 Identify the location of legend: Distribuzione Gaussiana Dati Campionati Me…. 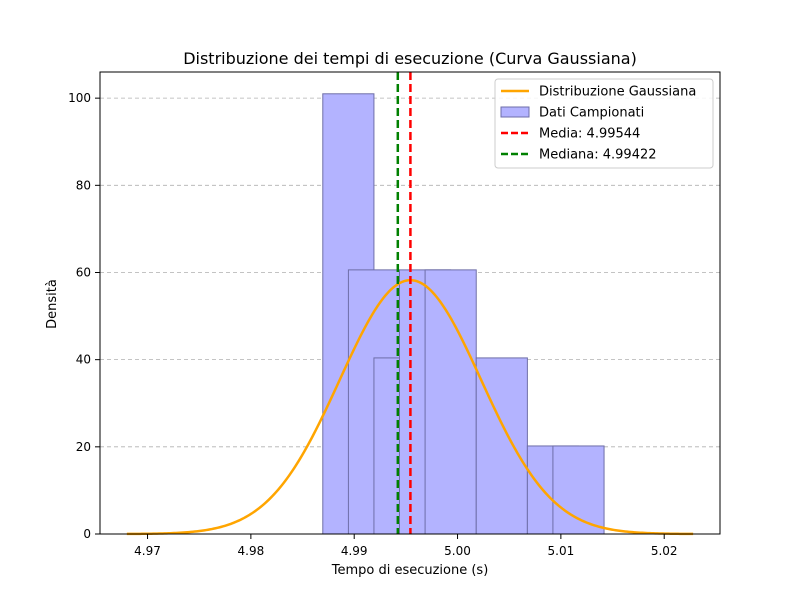
(604, 123).